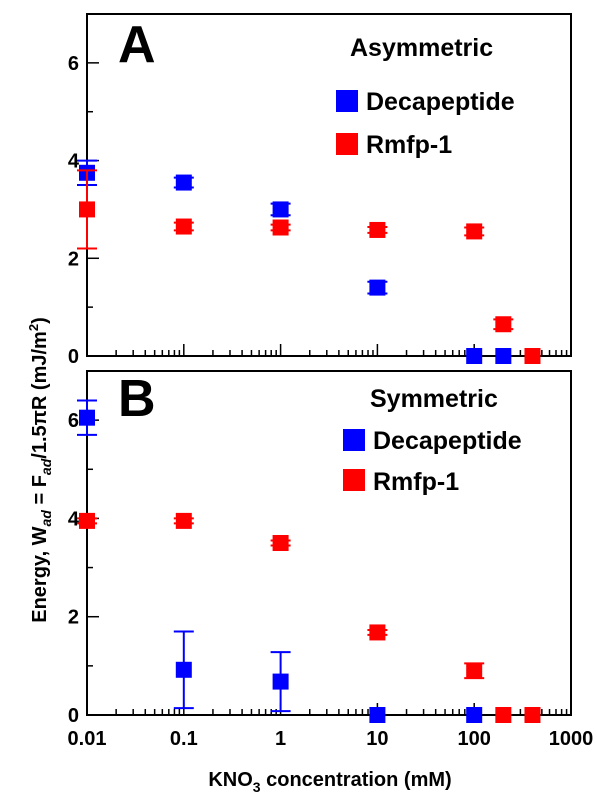 The image size is (597, 796). Describe the element at coordinates (447, 441) in the screenshot. I see `legend-b-decapeptide-label: Decapeptide` at that location.